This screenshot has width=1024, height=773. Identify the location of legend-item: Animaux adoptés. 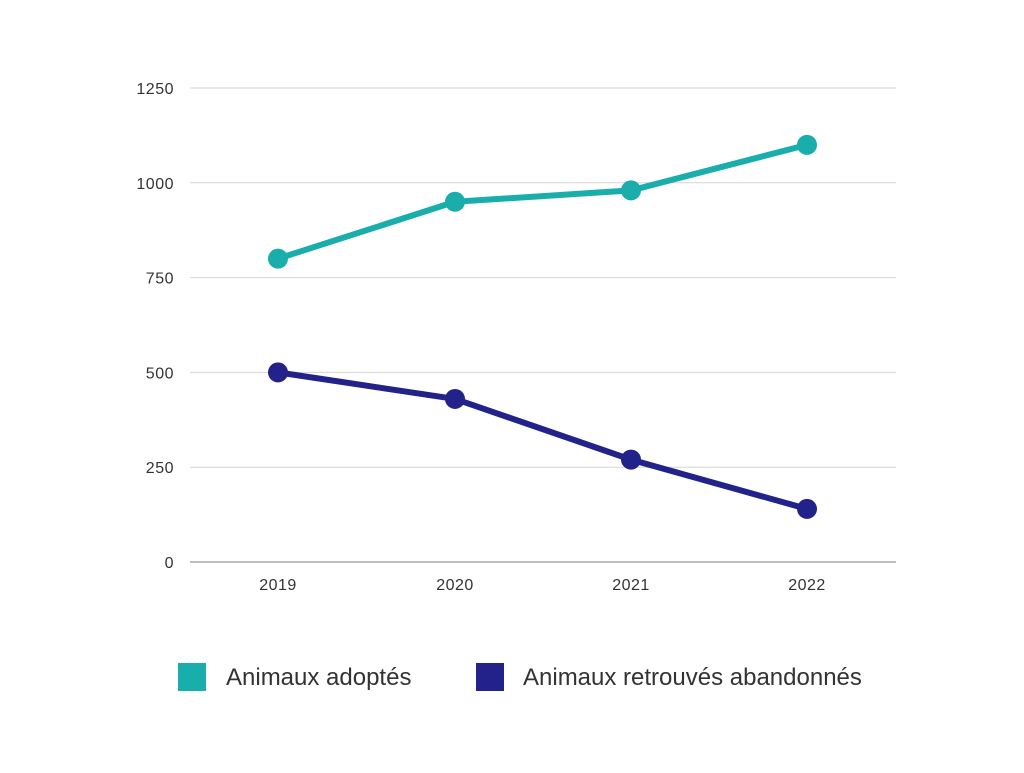
(294, 677).